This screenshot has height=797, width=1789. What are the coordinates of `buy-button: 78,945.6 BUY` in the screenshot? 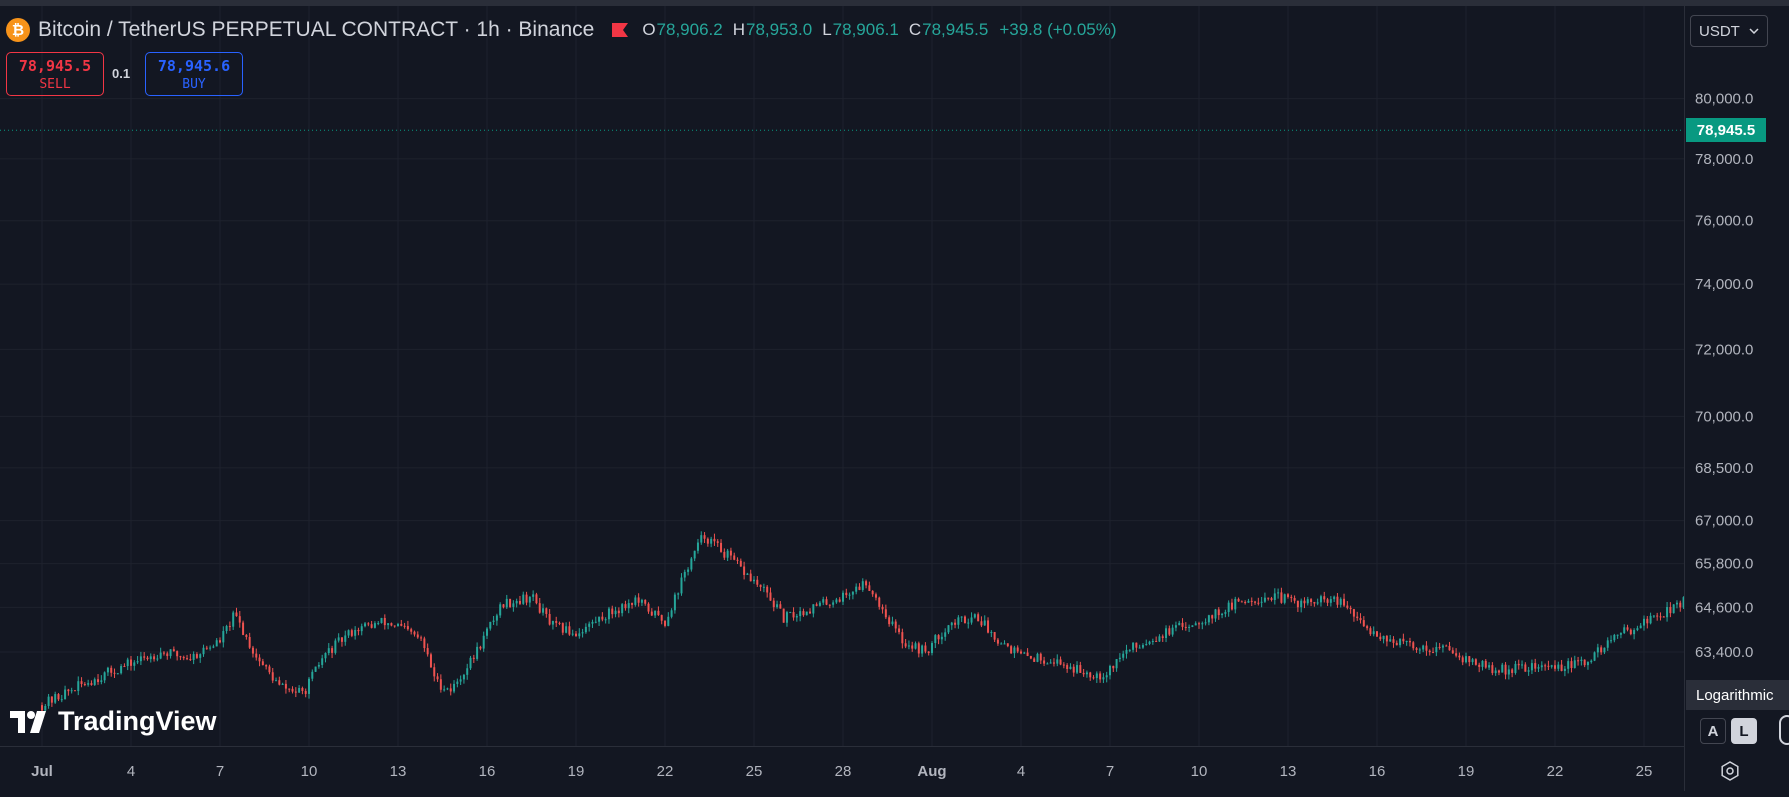 It's located at (194, 74).